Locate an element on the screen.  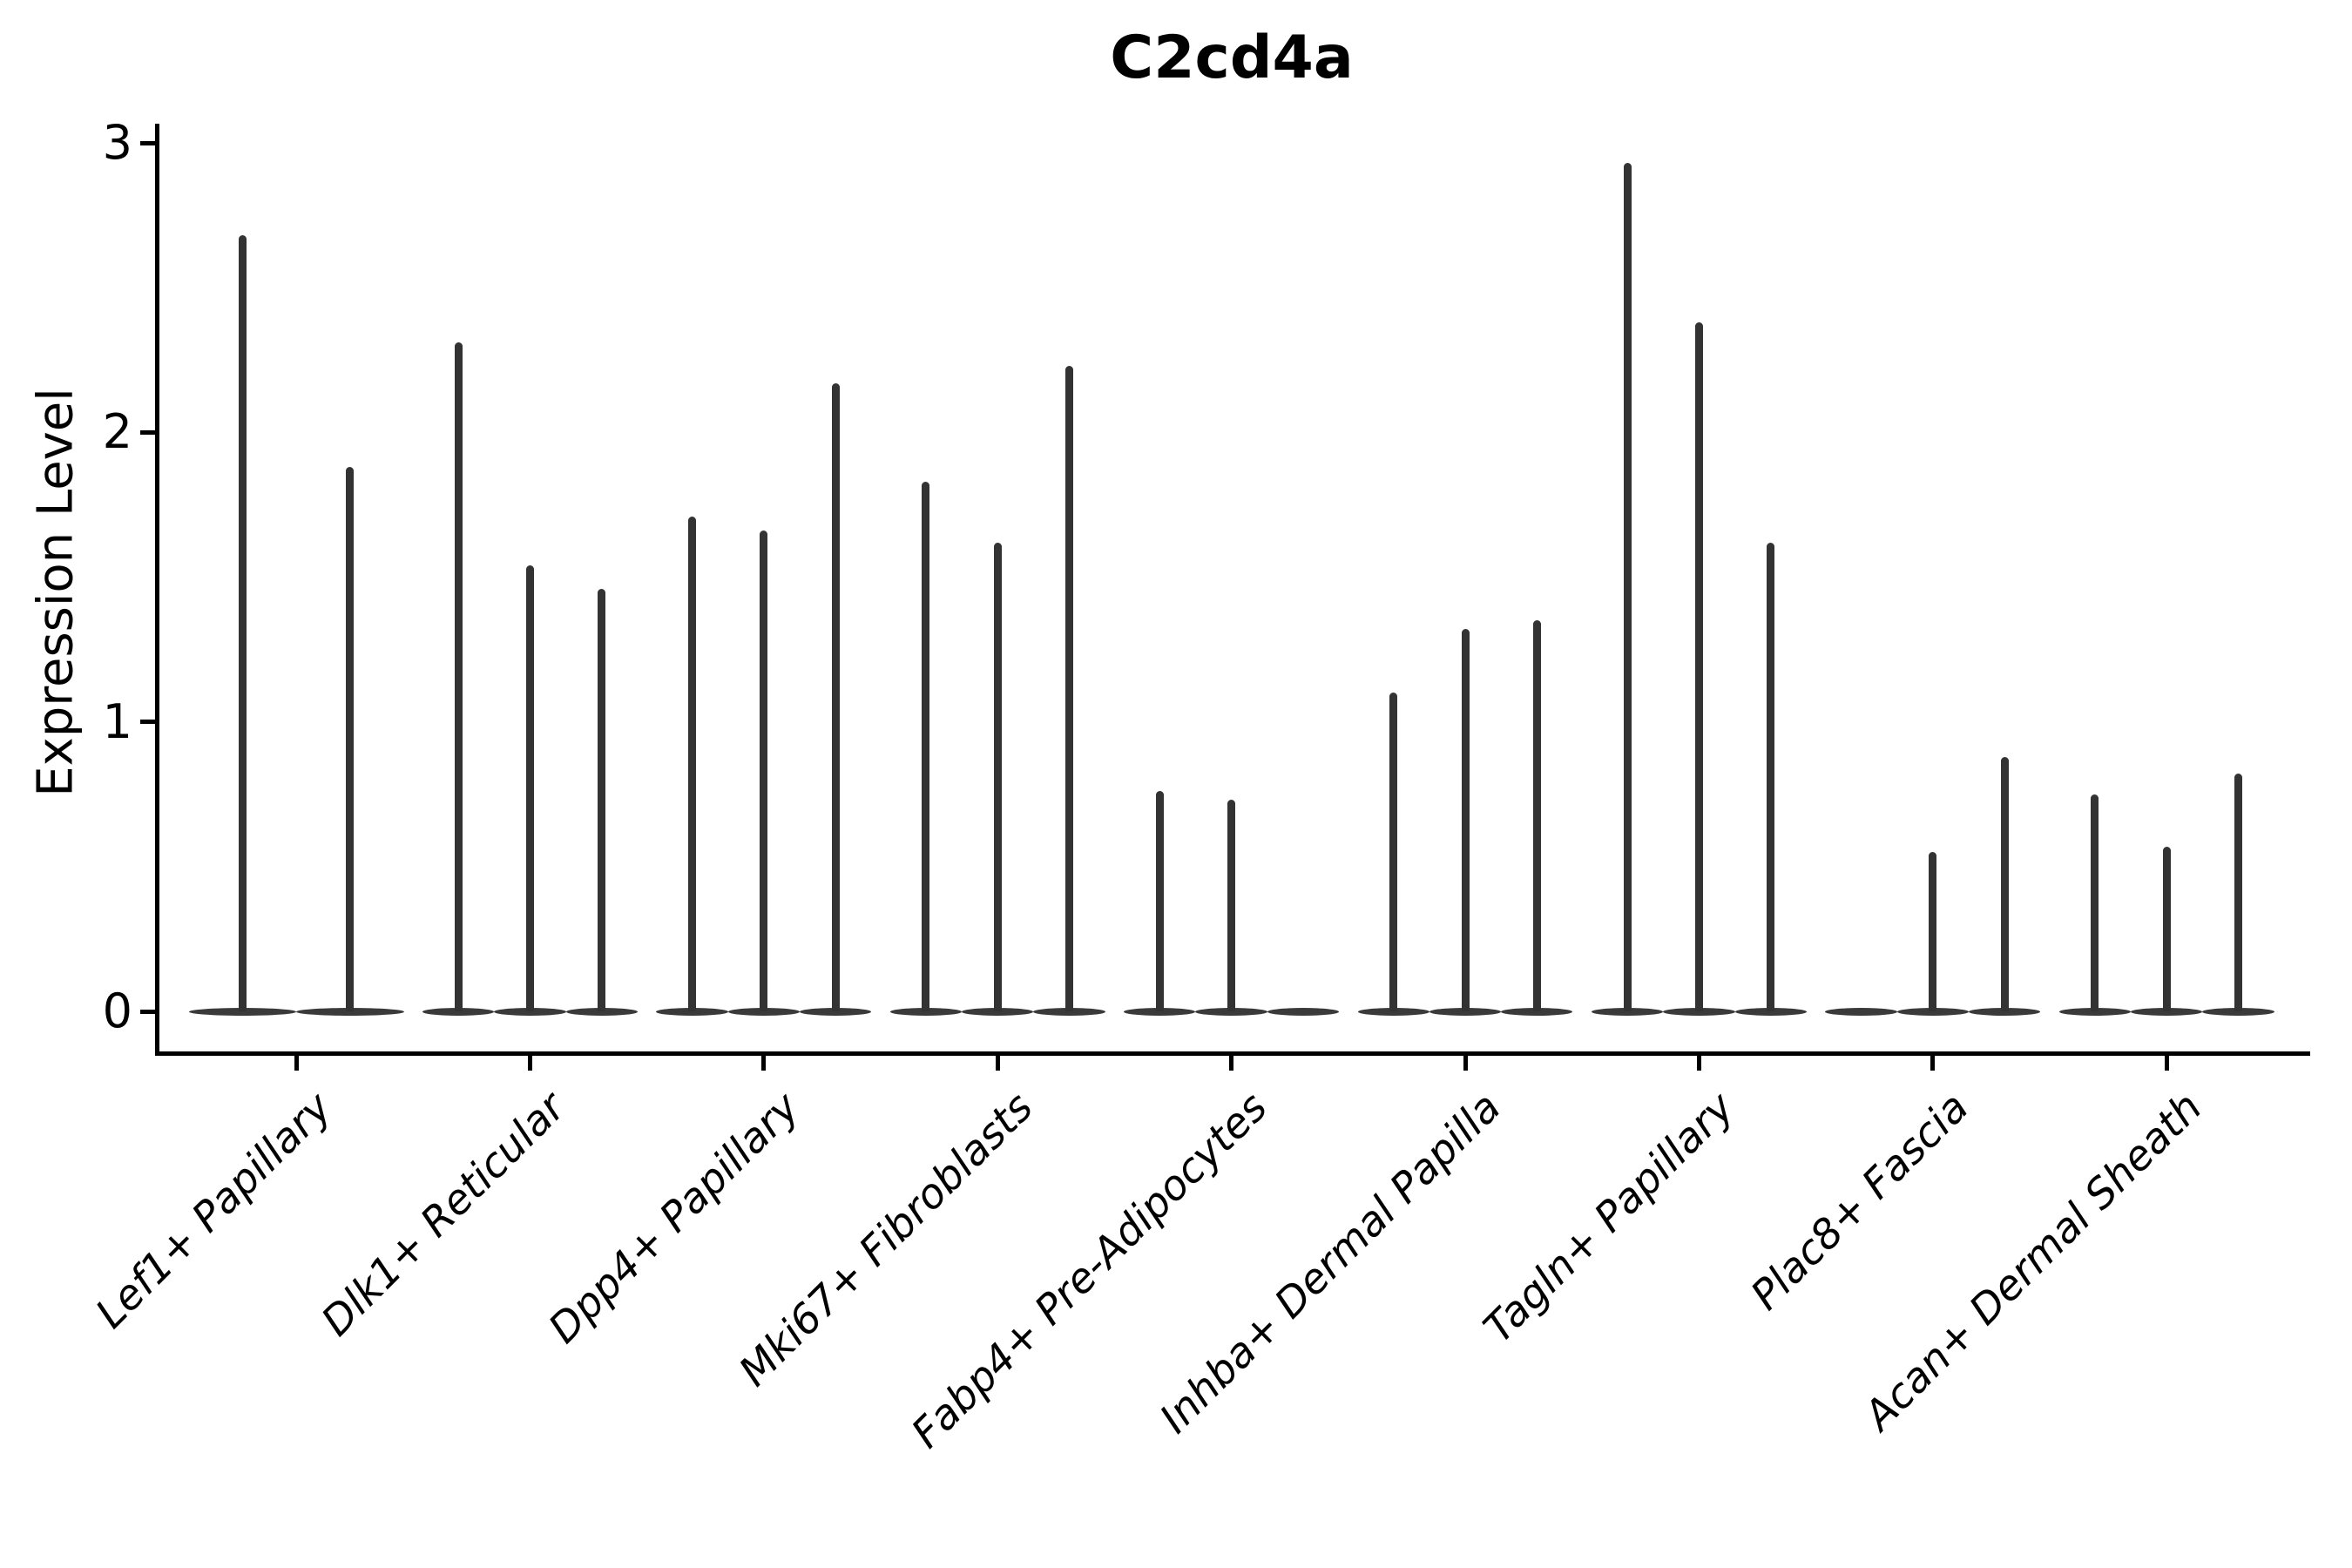
y-tick-label: 0 is located at coordinates (117, 1011).